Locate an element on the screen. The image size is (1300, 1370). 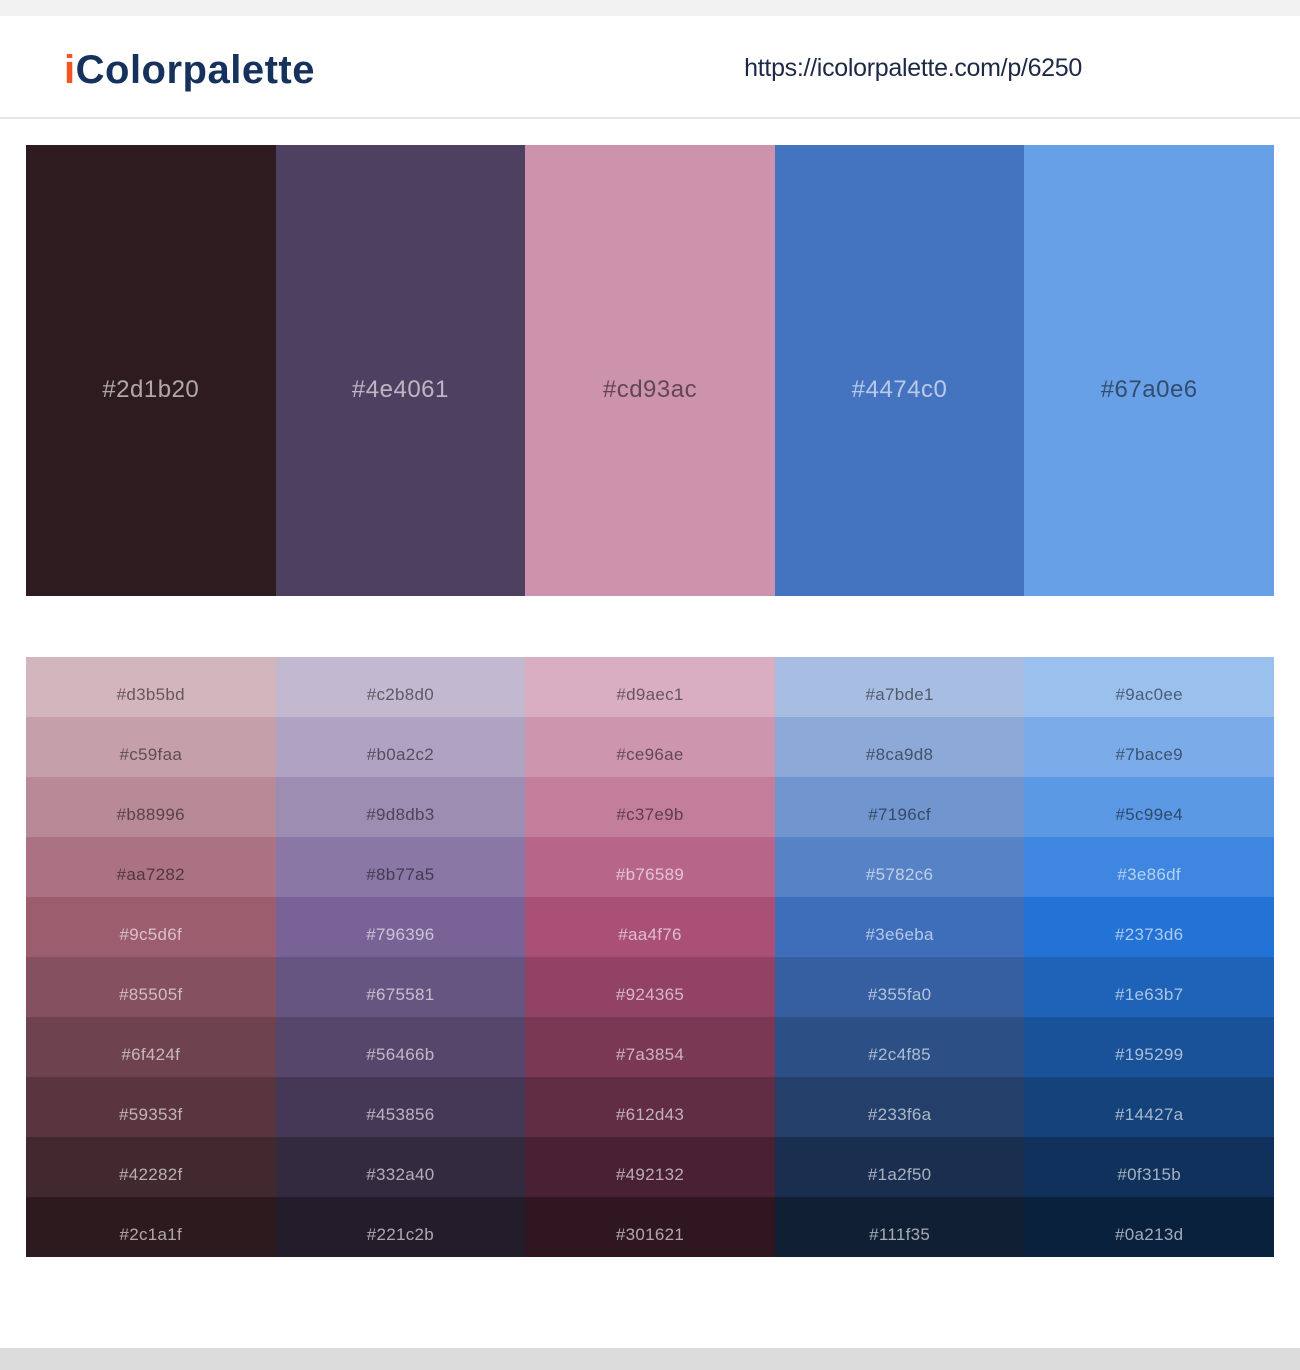
shade-cell: #c37e9b is located at coordinates (650, 807).